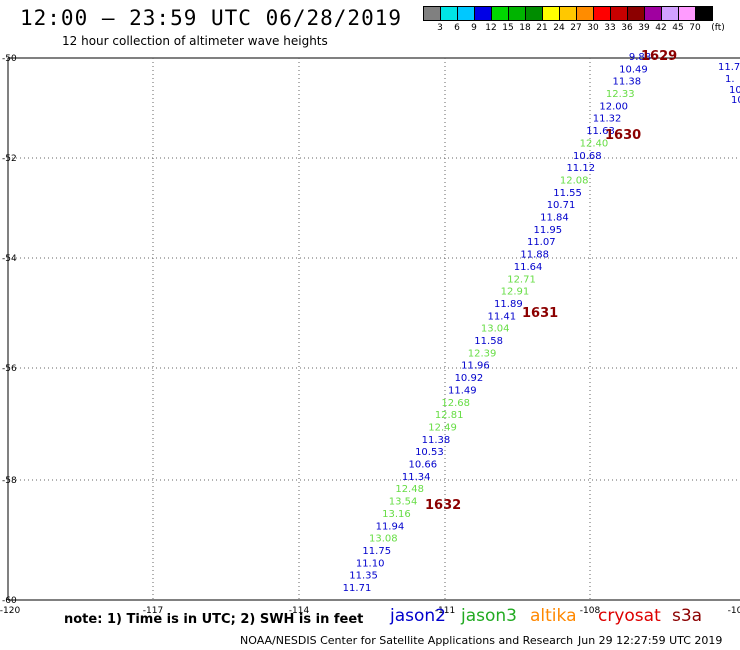 This screenshot has height=650, width=740. What do you see at coordinates (574, 180) in the screenshot?
I see `wave-height-label: 12.08` at bounding box center [574, 180].